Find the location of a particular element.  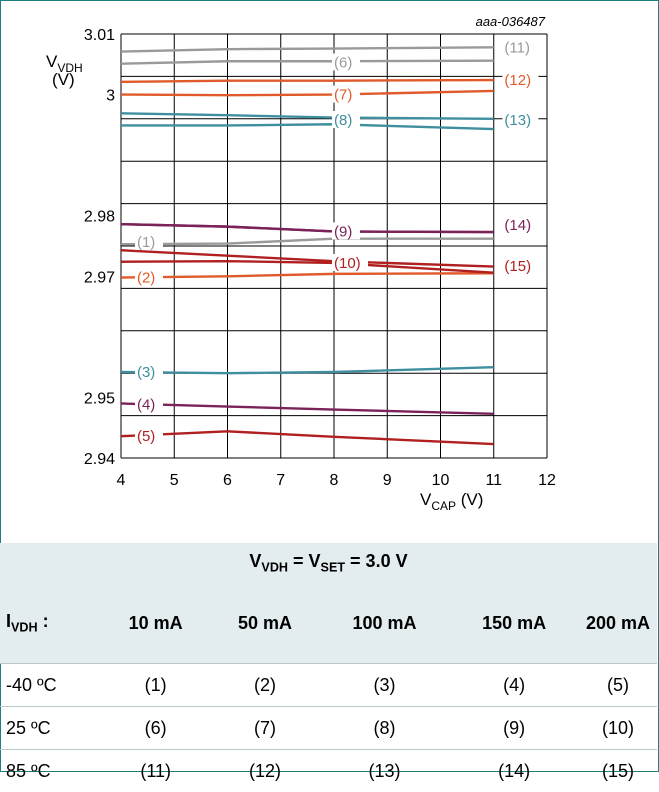

x-tick-label: 7 is located at coordinates (280, 480).